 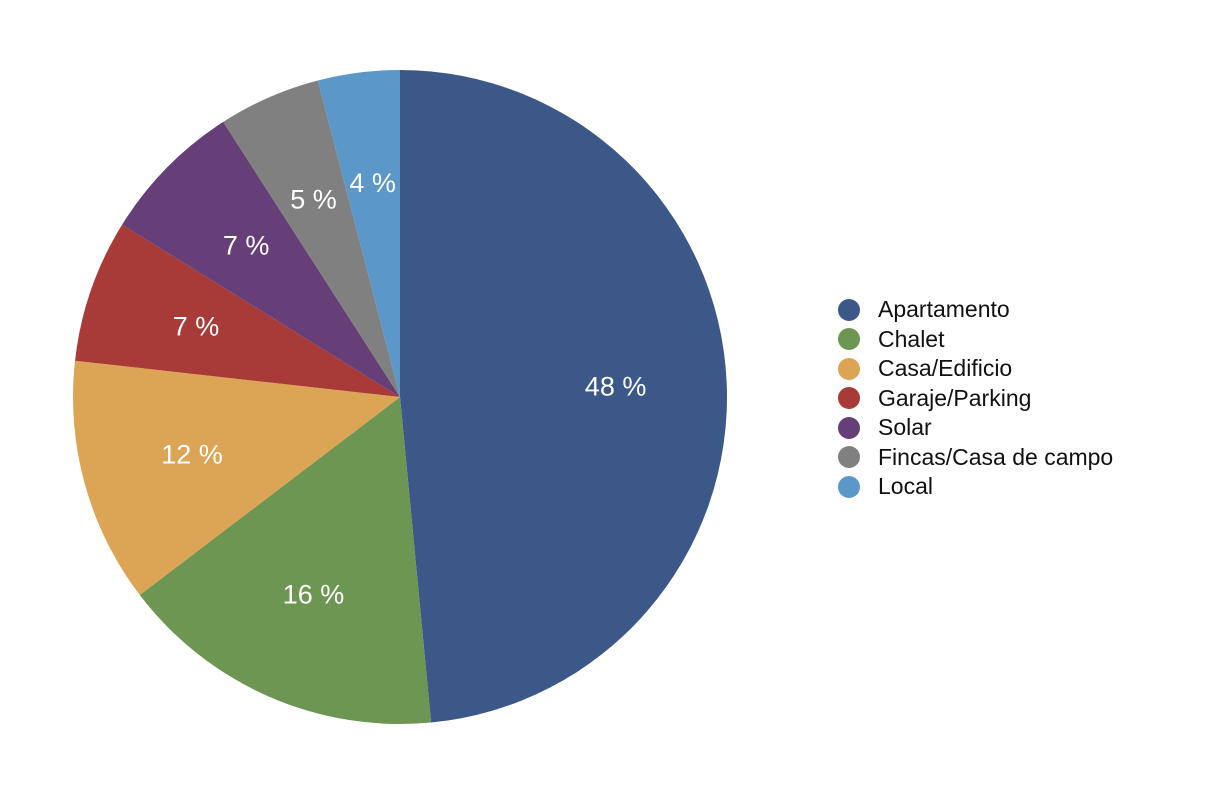 What do you see at coordinates (905, 486) in the screenshot?
I see `legend-label: Local` at bounding box center [905, 486].